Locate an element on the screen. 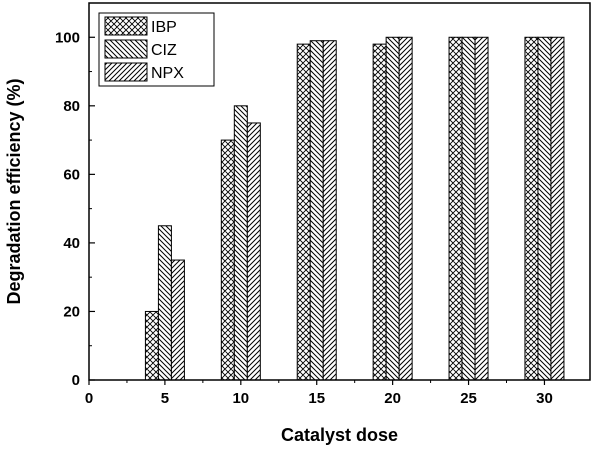 The height and width of the screenshot is (449, 598). legend: IBP CIZ NPX is located at coordinates (156, 49).